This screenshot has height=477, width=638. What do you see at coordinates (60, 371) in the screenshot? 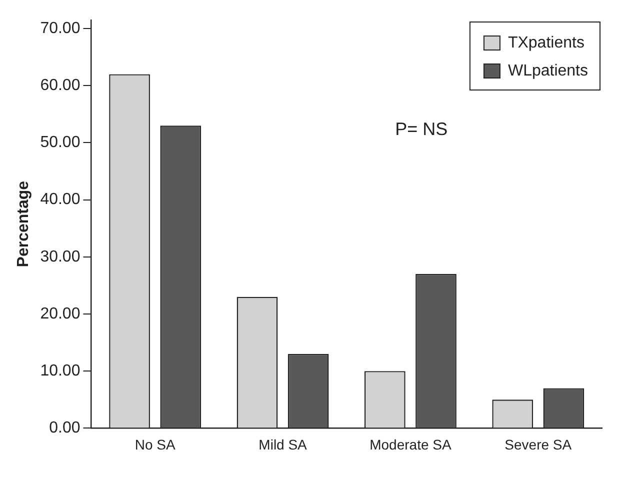
I see `y-tick-label: 10.00` at bounding box center [60, 371].